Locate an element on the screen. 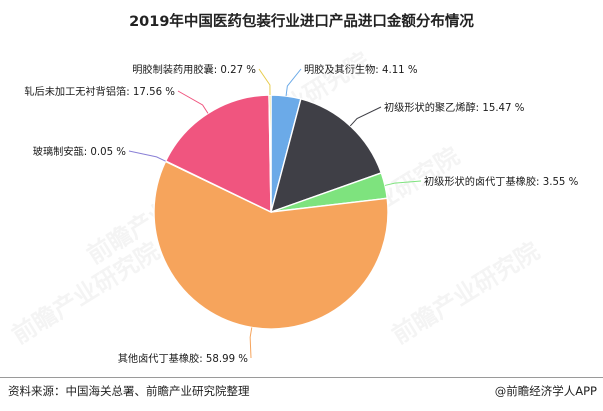 This screenshot has width=603, height=411. slice-label: 初级形状的聚乙烯醇: 15.47 % is located at coordinates (454, 107).